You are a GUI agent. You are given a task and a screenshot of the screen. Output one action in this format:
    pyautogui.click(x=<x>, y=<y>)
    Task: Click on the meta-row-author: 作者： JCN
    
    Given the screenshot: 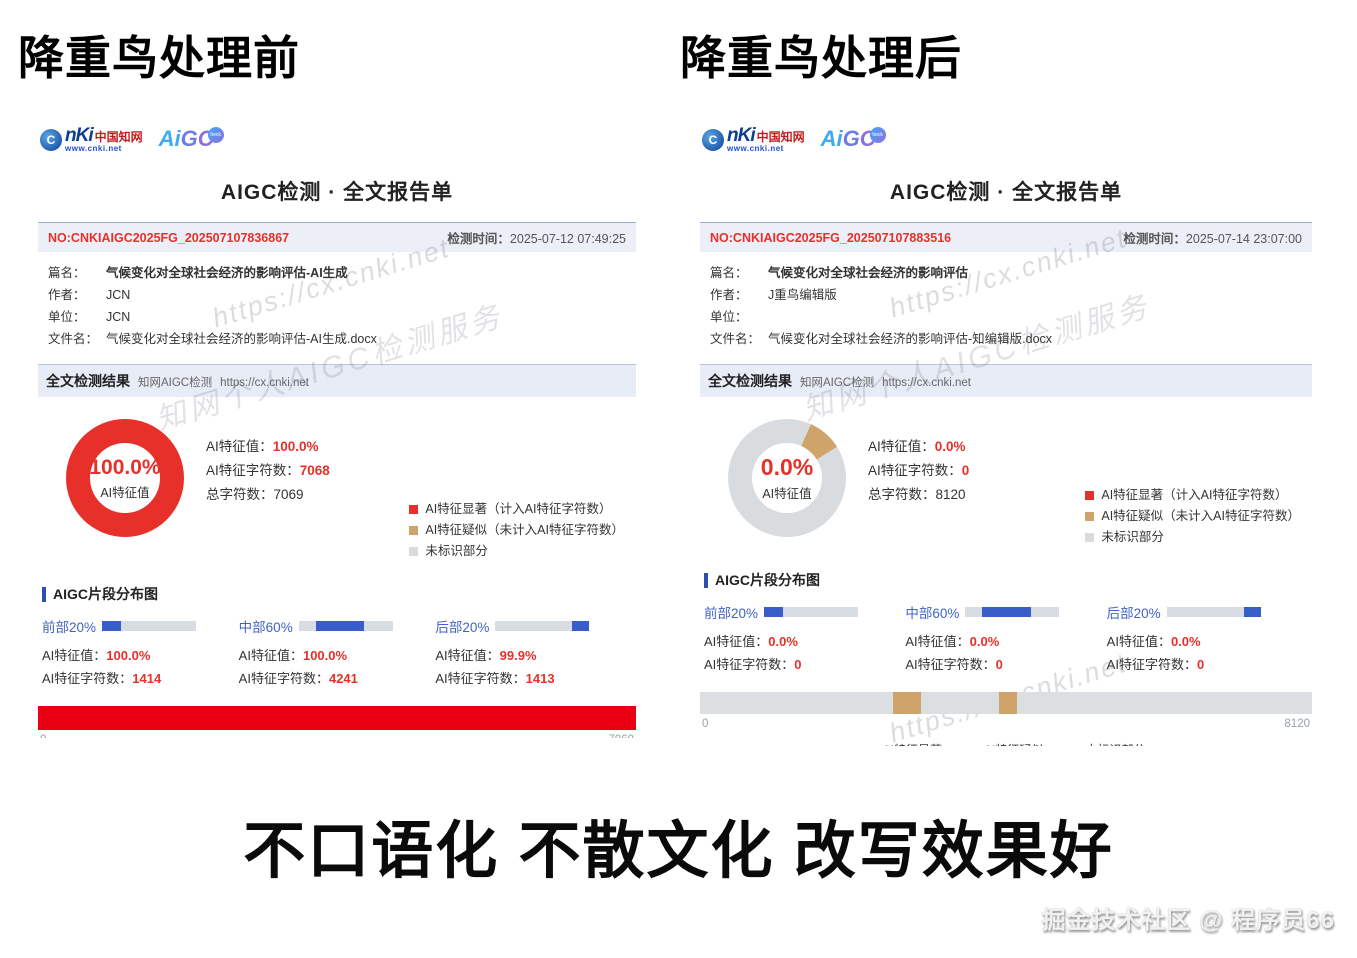 What is the action you would take?
    pyautogui.click(x=337, y=295)
    